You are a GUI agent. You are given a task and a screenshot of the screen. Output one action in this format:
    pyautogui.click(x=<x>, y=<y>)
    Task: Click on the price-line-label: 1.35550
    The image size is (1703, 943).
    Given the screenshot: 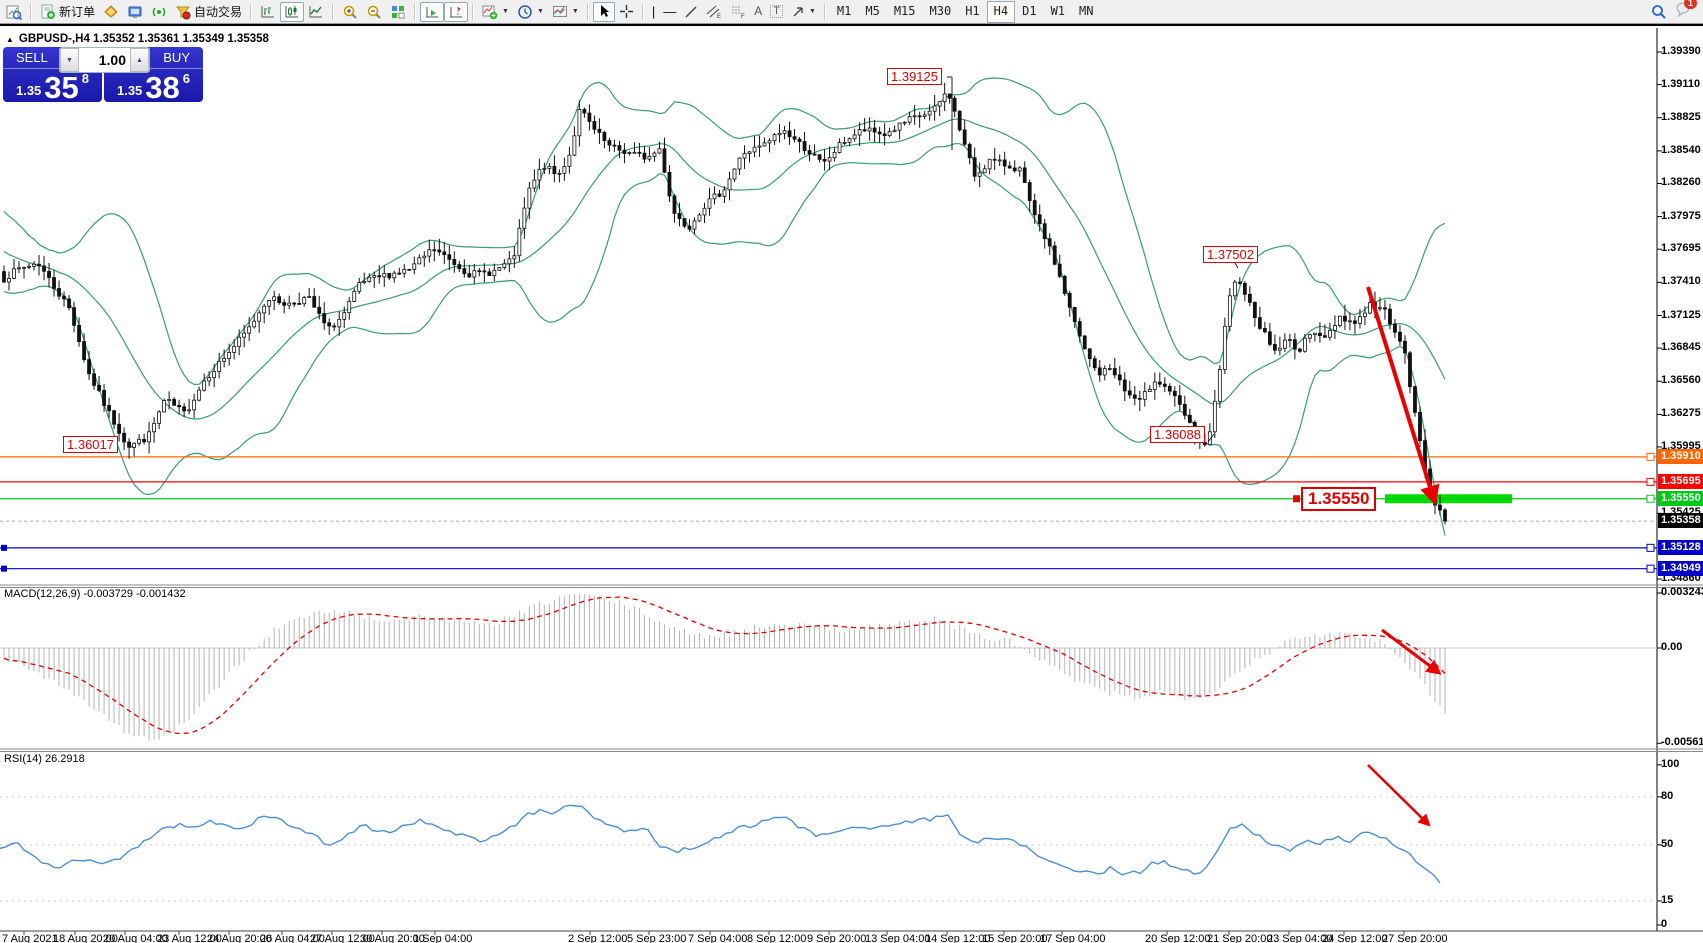 What is the action you would take?
    pyautogui.click(x=1680, y=498)
    